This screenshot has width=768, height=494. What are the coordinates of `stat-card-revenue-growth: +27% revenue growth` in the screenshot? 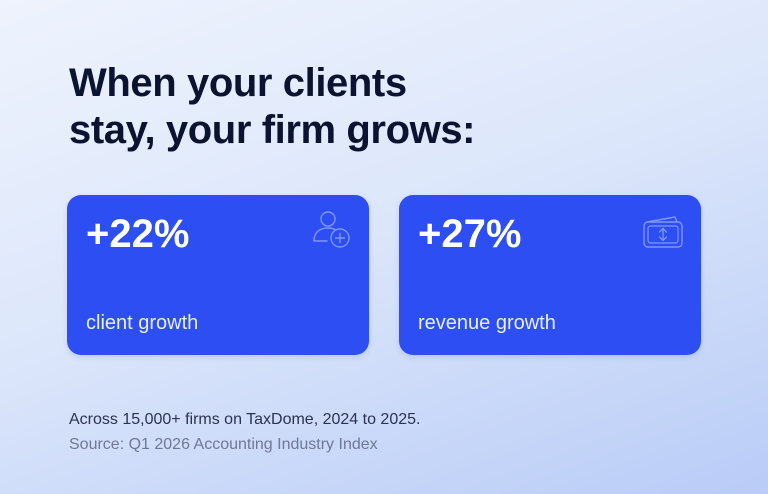 It's located at (550, 275).